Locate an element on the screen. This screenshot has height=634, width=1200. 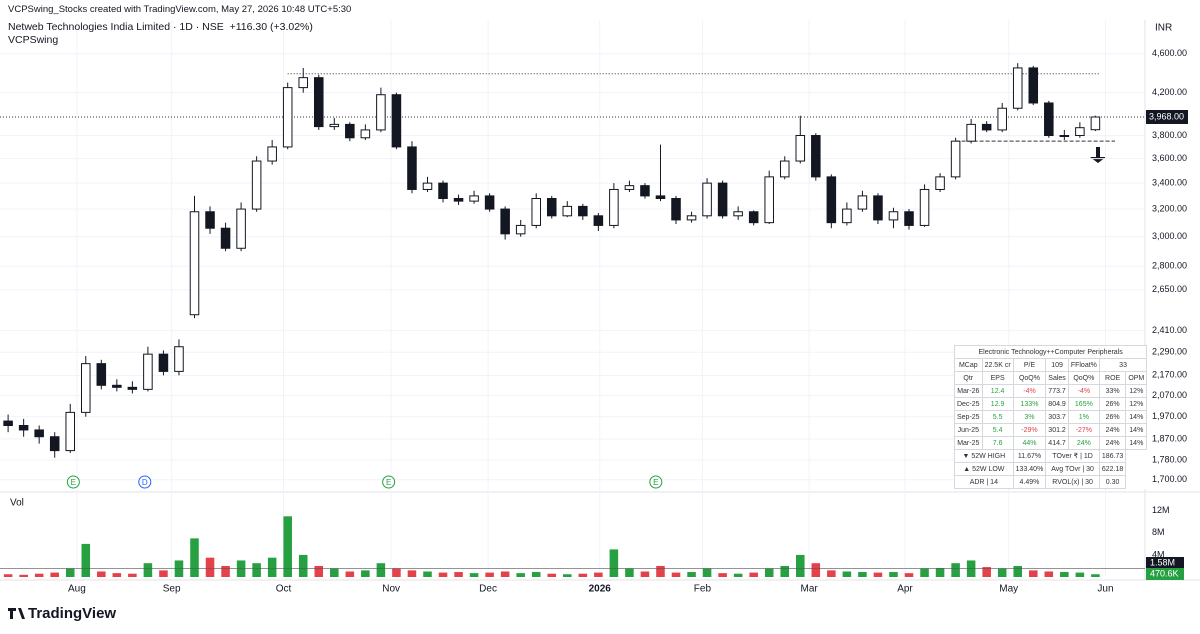
table-cell: ▼ 52W HIGH is located at coordinates (984, 456).